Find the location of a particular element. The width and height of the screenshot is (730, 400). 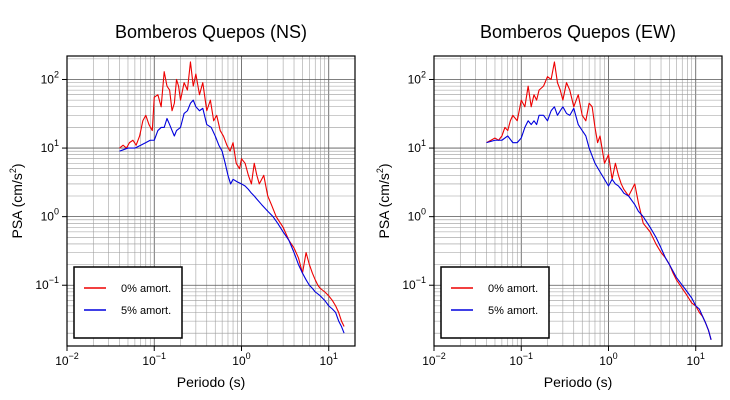

chart-ew-y-tick-label-2: 10¹ is located at coordinates (417, 146).